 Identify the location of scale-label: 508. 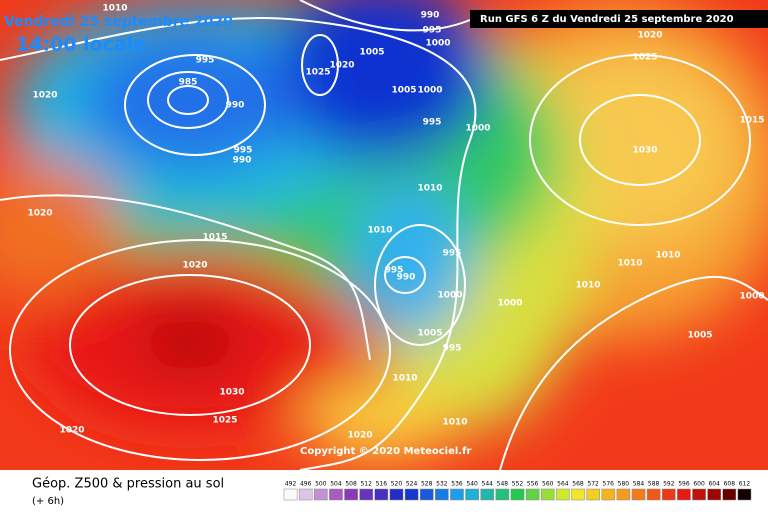
(351, 484).